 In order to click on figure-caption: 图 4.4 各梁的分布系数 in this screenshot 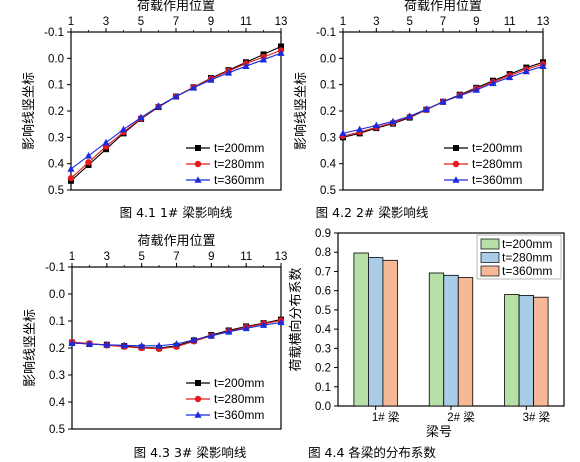, I will do `click(372, 452)`.